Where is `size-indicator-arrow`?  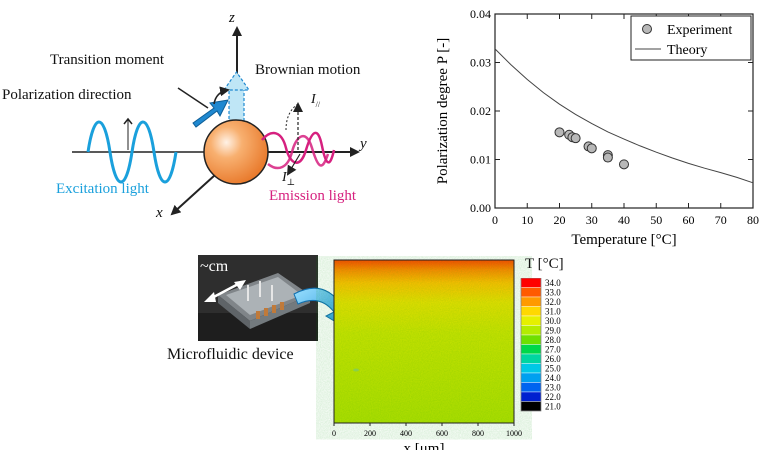 size-indicator-arrow is located at coordinates (225, 291).